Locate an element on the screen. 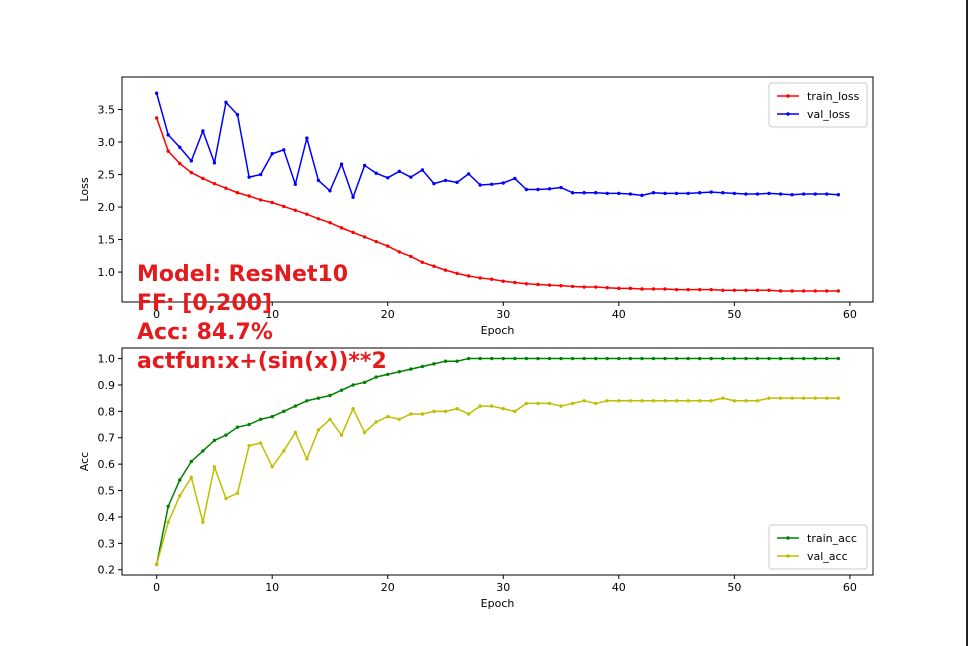 The width and height of the screenshot is (970, 646). legend-label-train_acc: train_acc is located at coordinates (832, 538).